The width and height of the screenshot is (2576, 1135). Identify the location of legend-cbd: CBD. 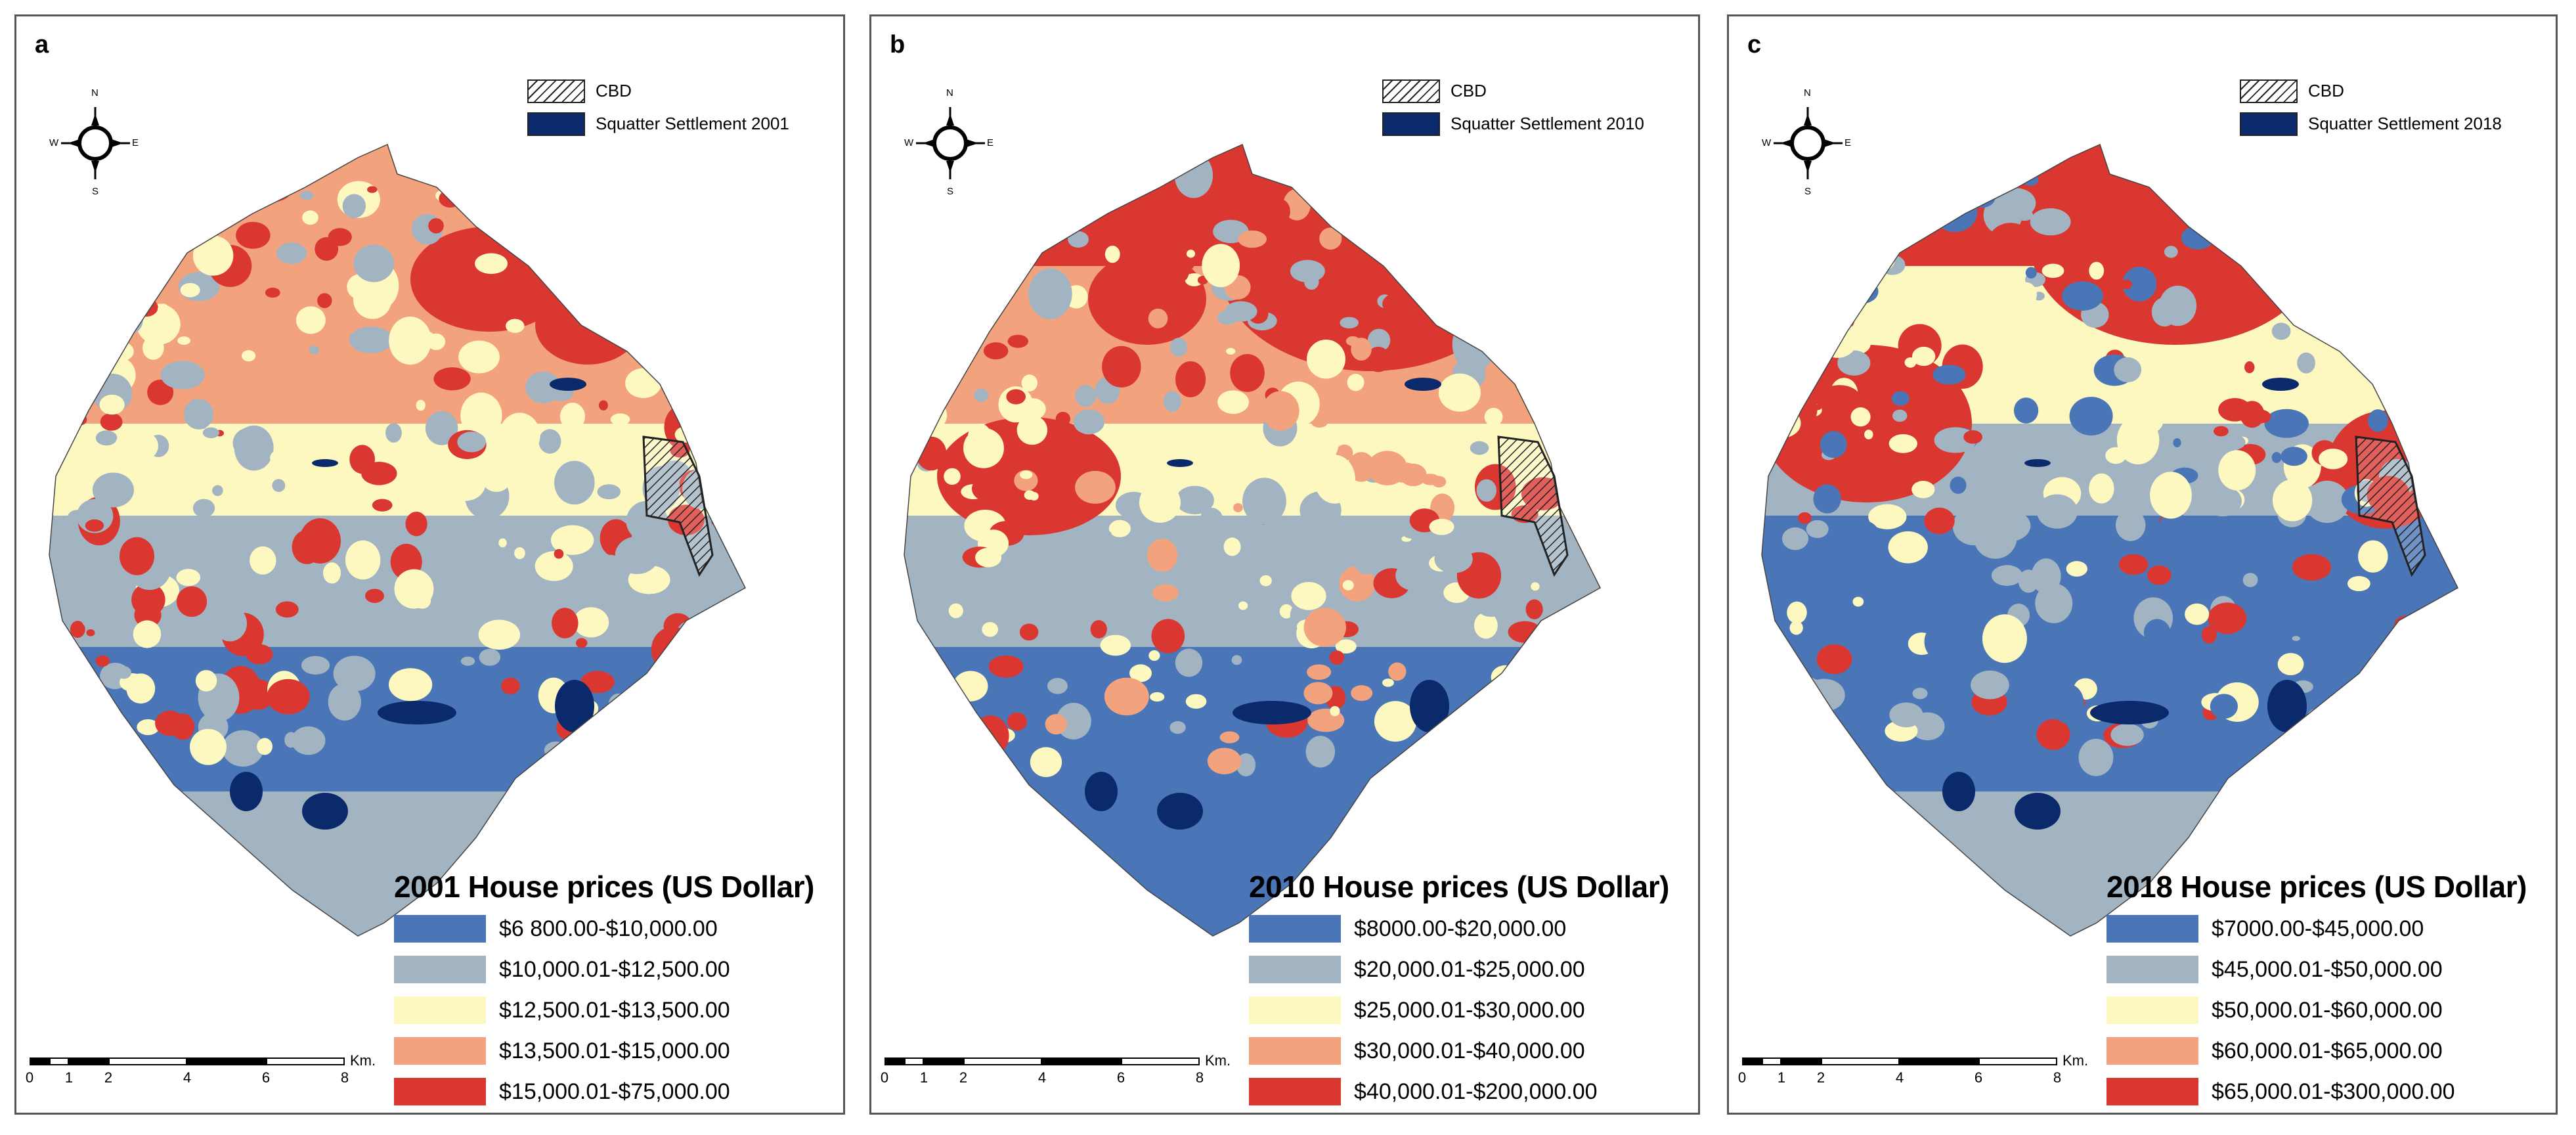
(2391, 93).